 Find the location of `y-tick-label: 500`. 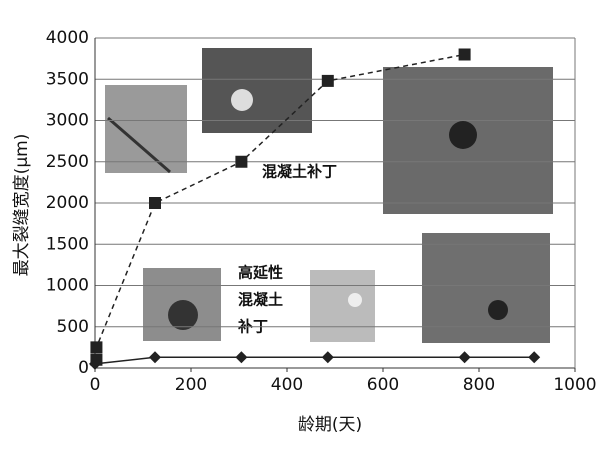

y-tick-label: 500 is located at coordinates (73, 327).